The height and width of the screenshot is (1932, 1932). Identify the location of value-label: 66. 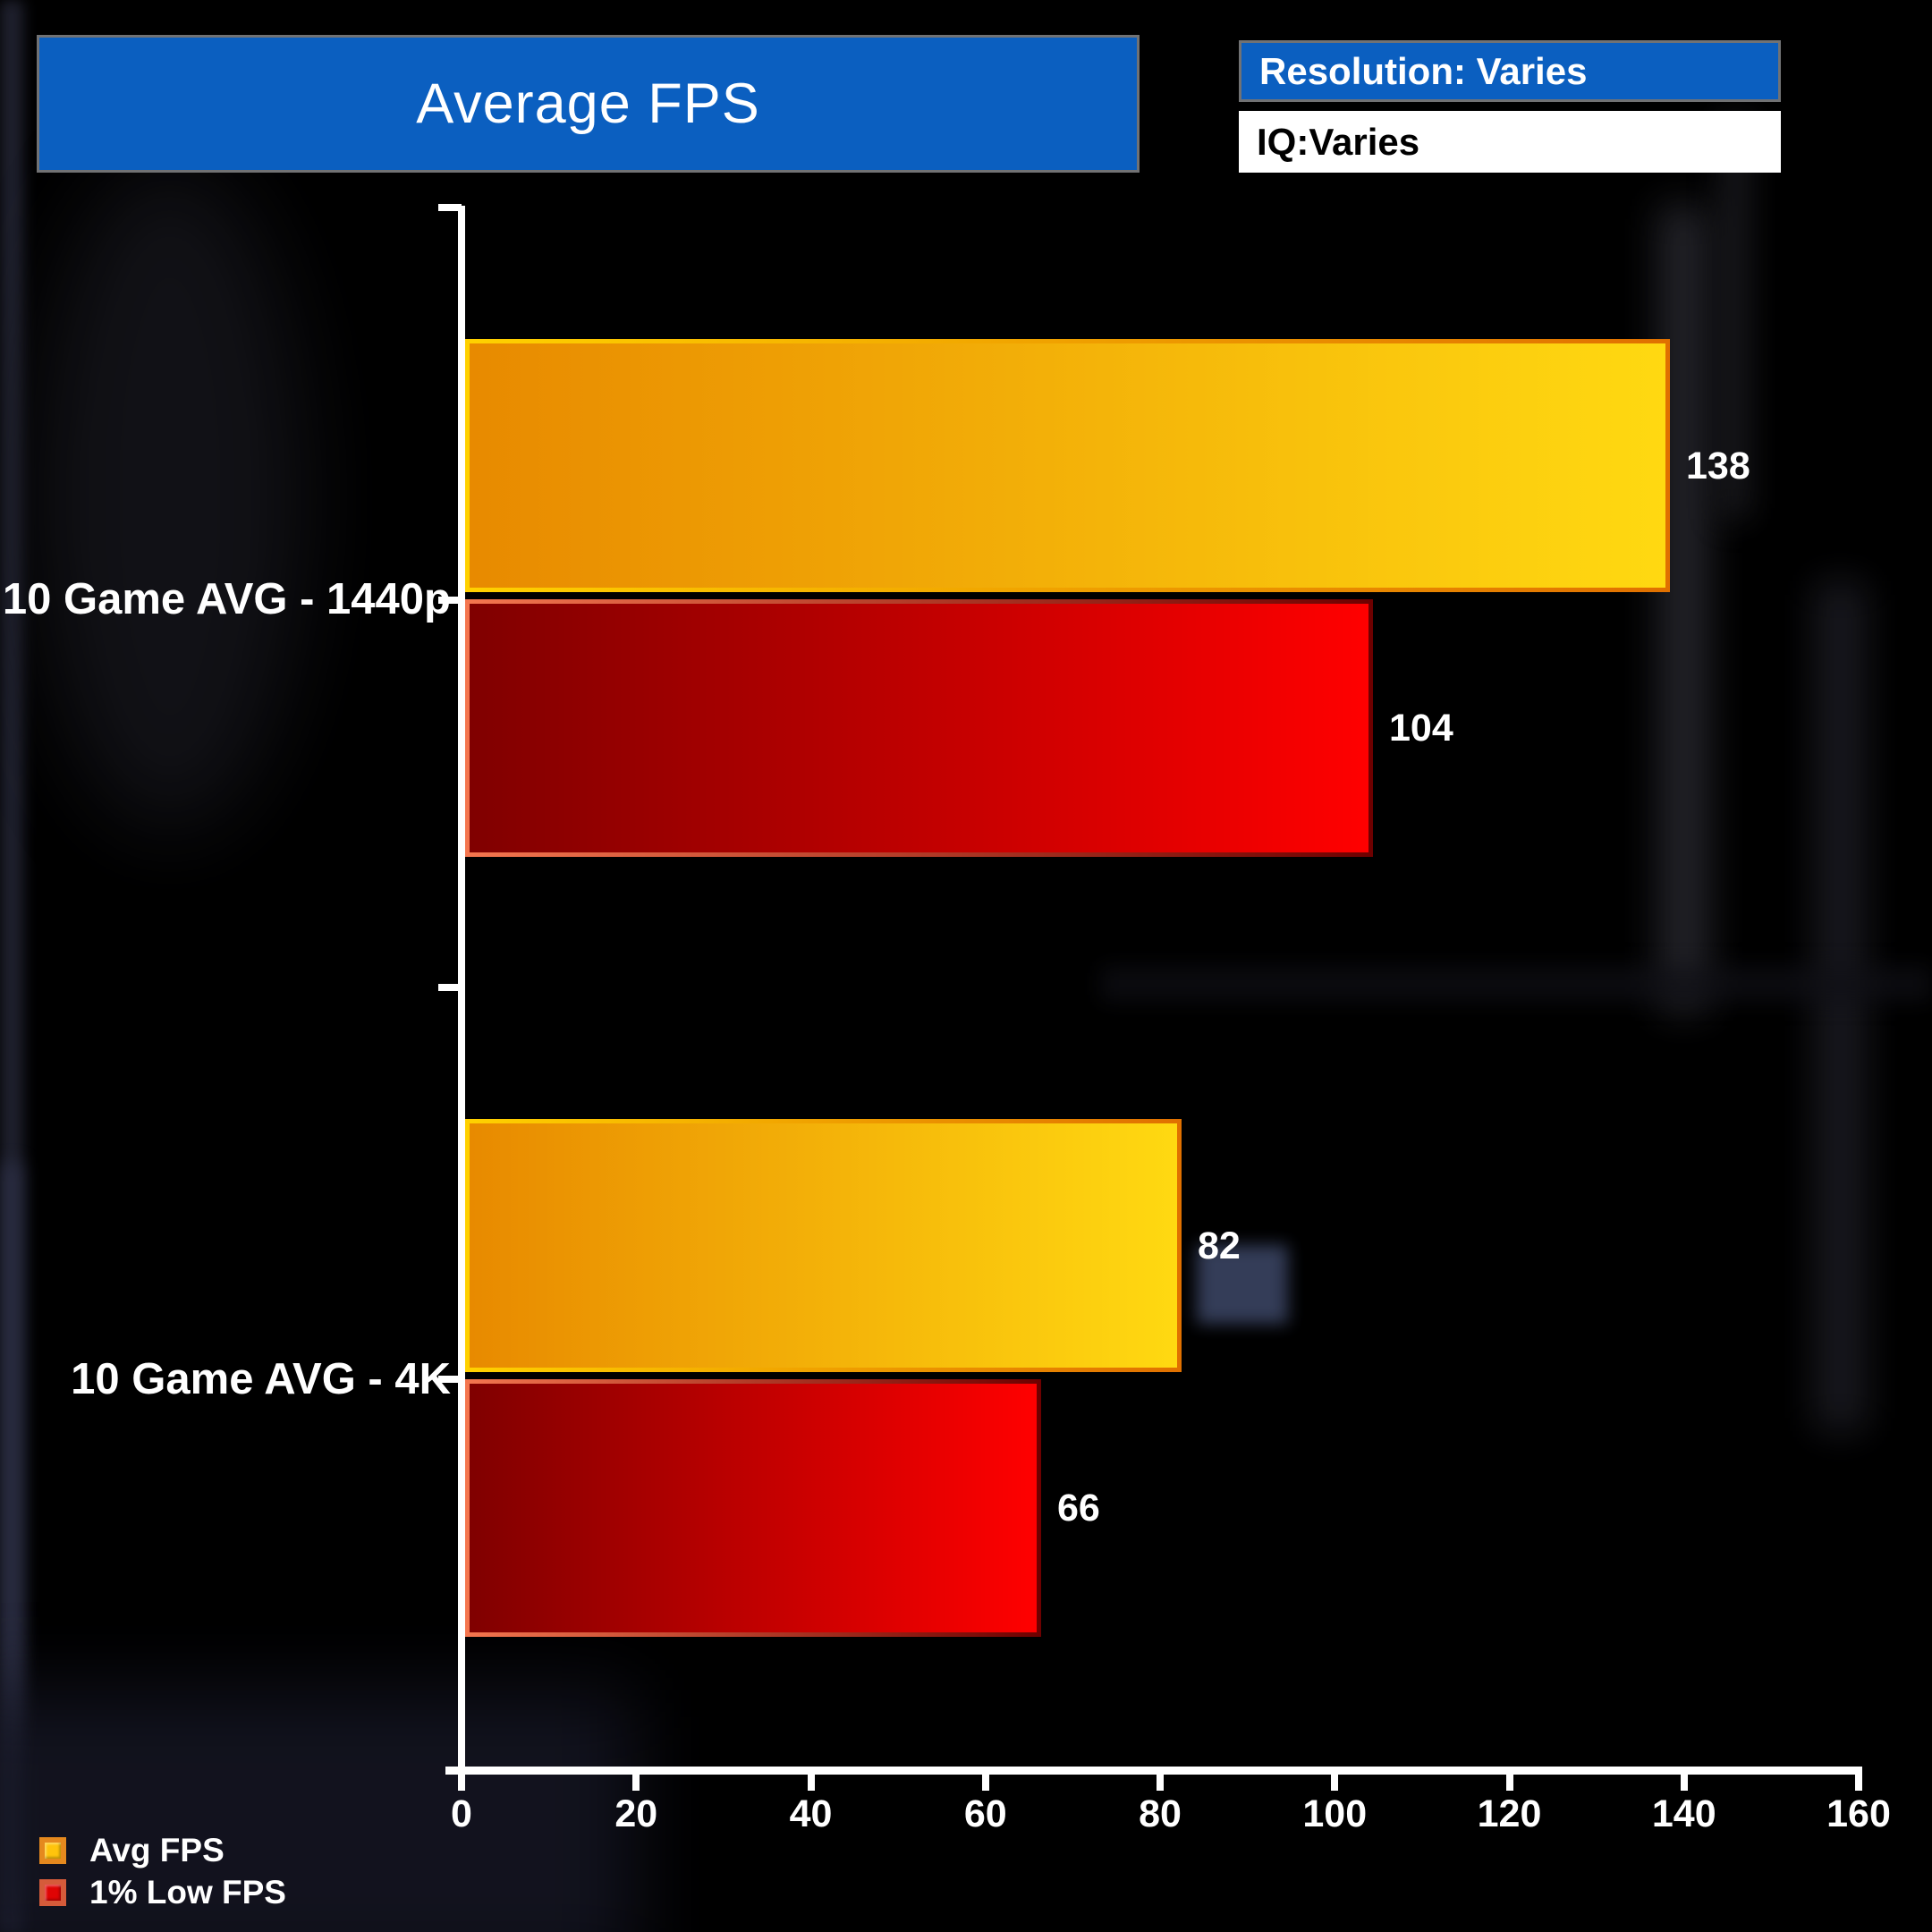
(1078, 1508).